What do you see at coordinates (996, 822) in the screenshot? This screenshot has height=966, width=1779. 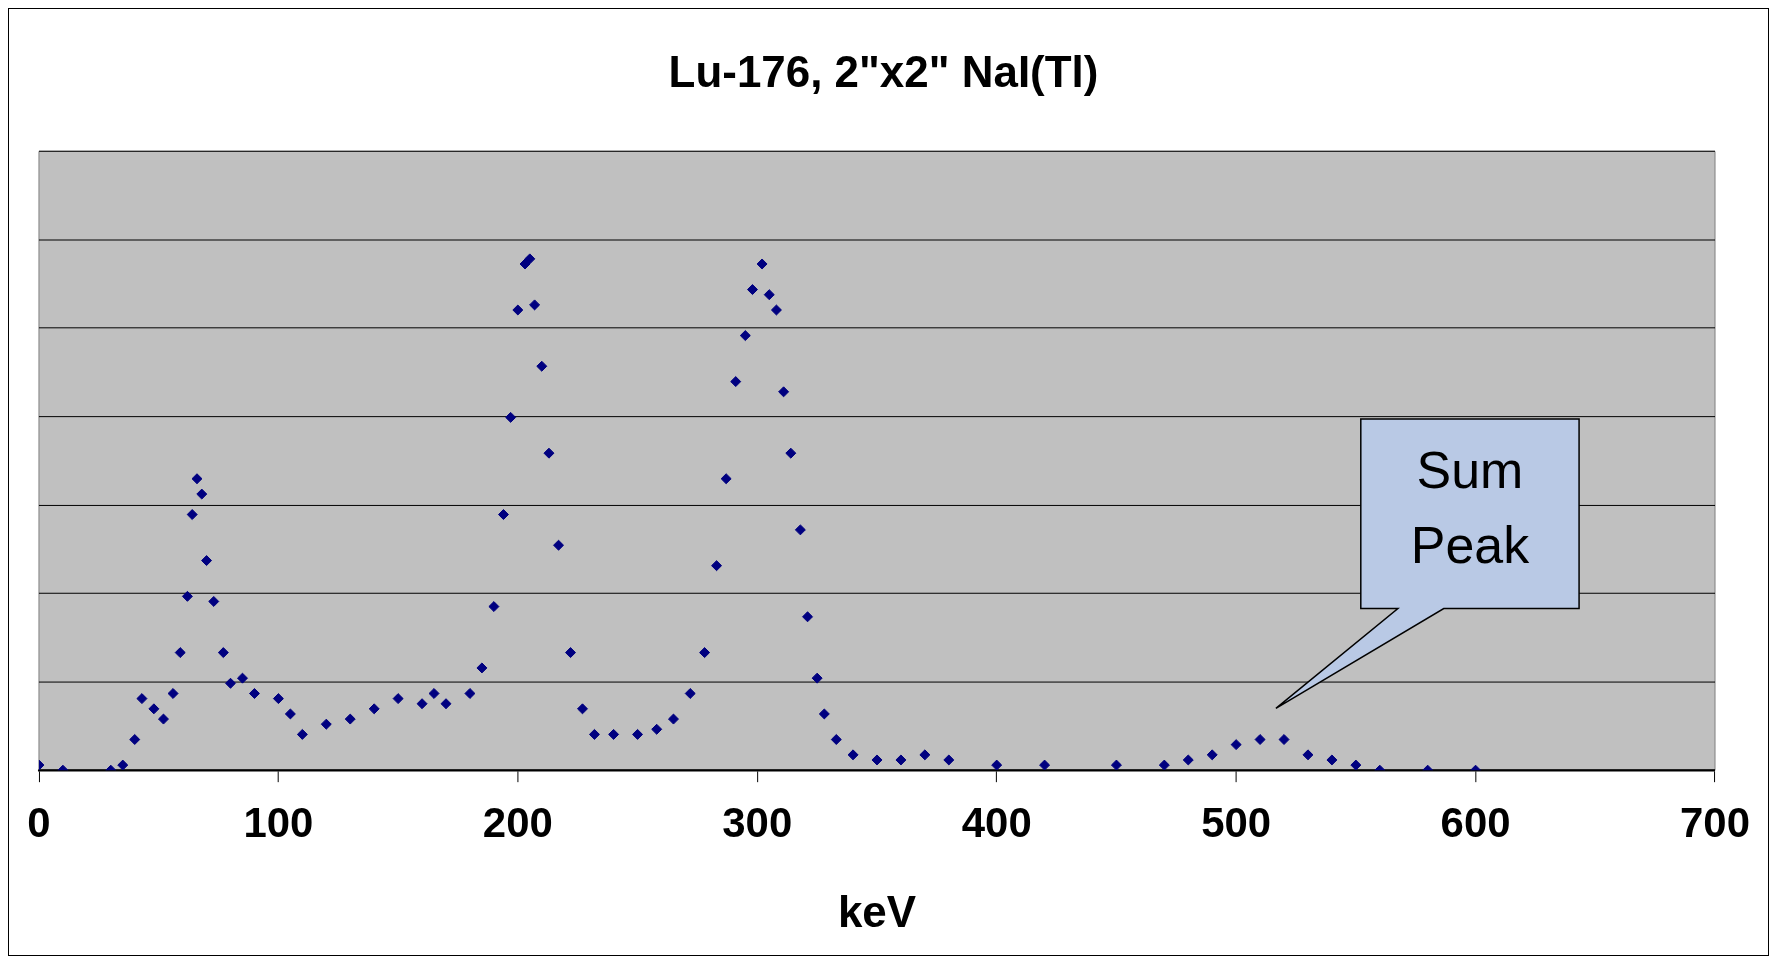 I see `x-tick-label: 400` at bounding box center [996, 822].